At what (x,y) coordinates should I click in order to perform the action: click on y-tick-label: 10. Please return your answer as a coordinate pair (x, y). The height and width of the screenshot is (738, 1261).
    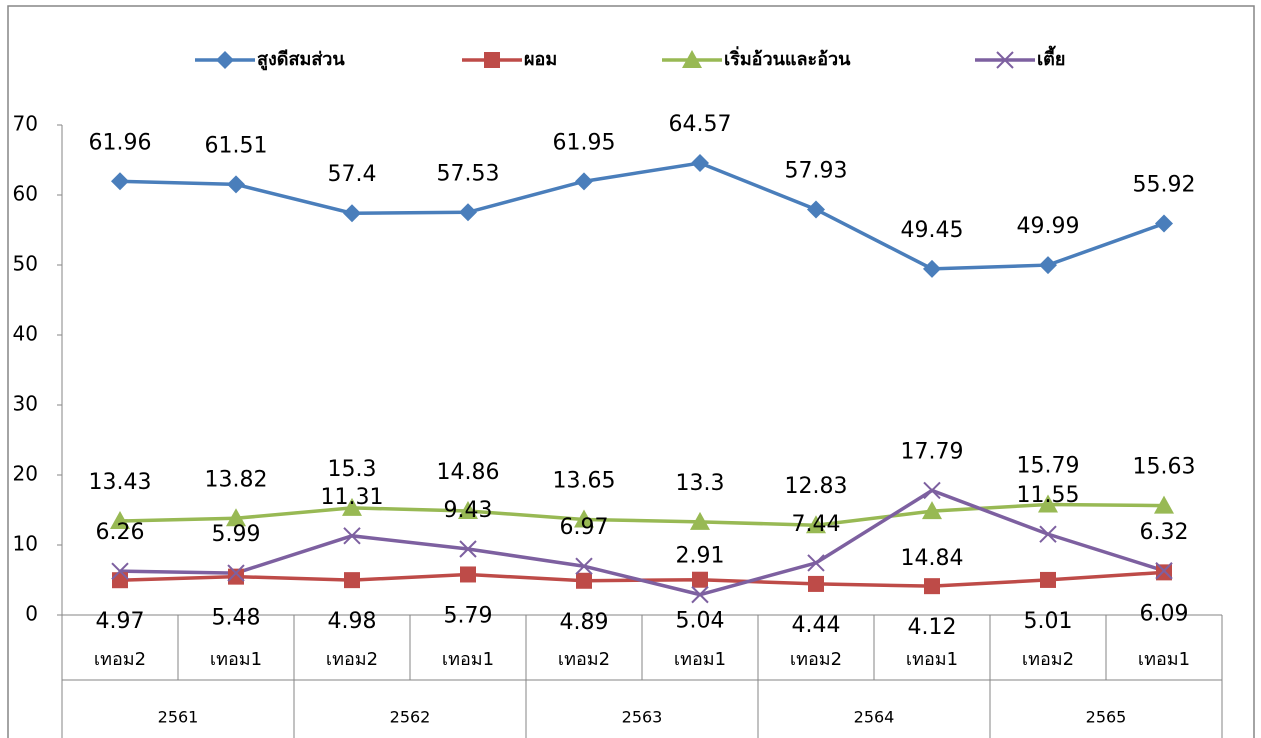
    Looking at the image, I should click on (25, 544).